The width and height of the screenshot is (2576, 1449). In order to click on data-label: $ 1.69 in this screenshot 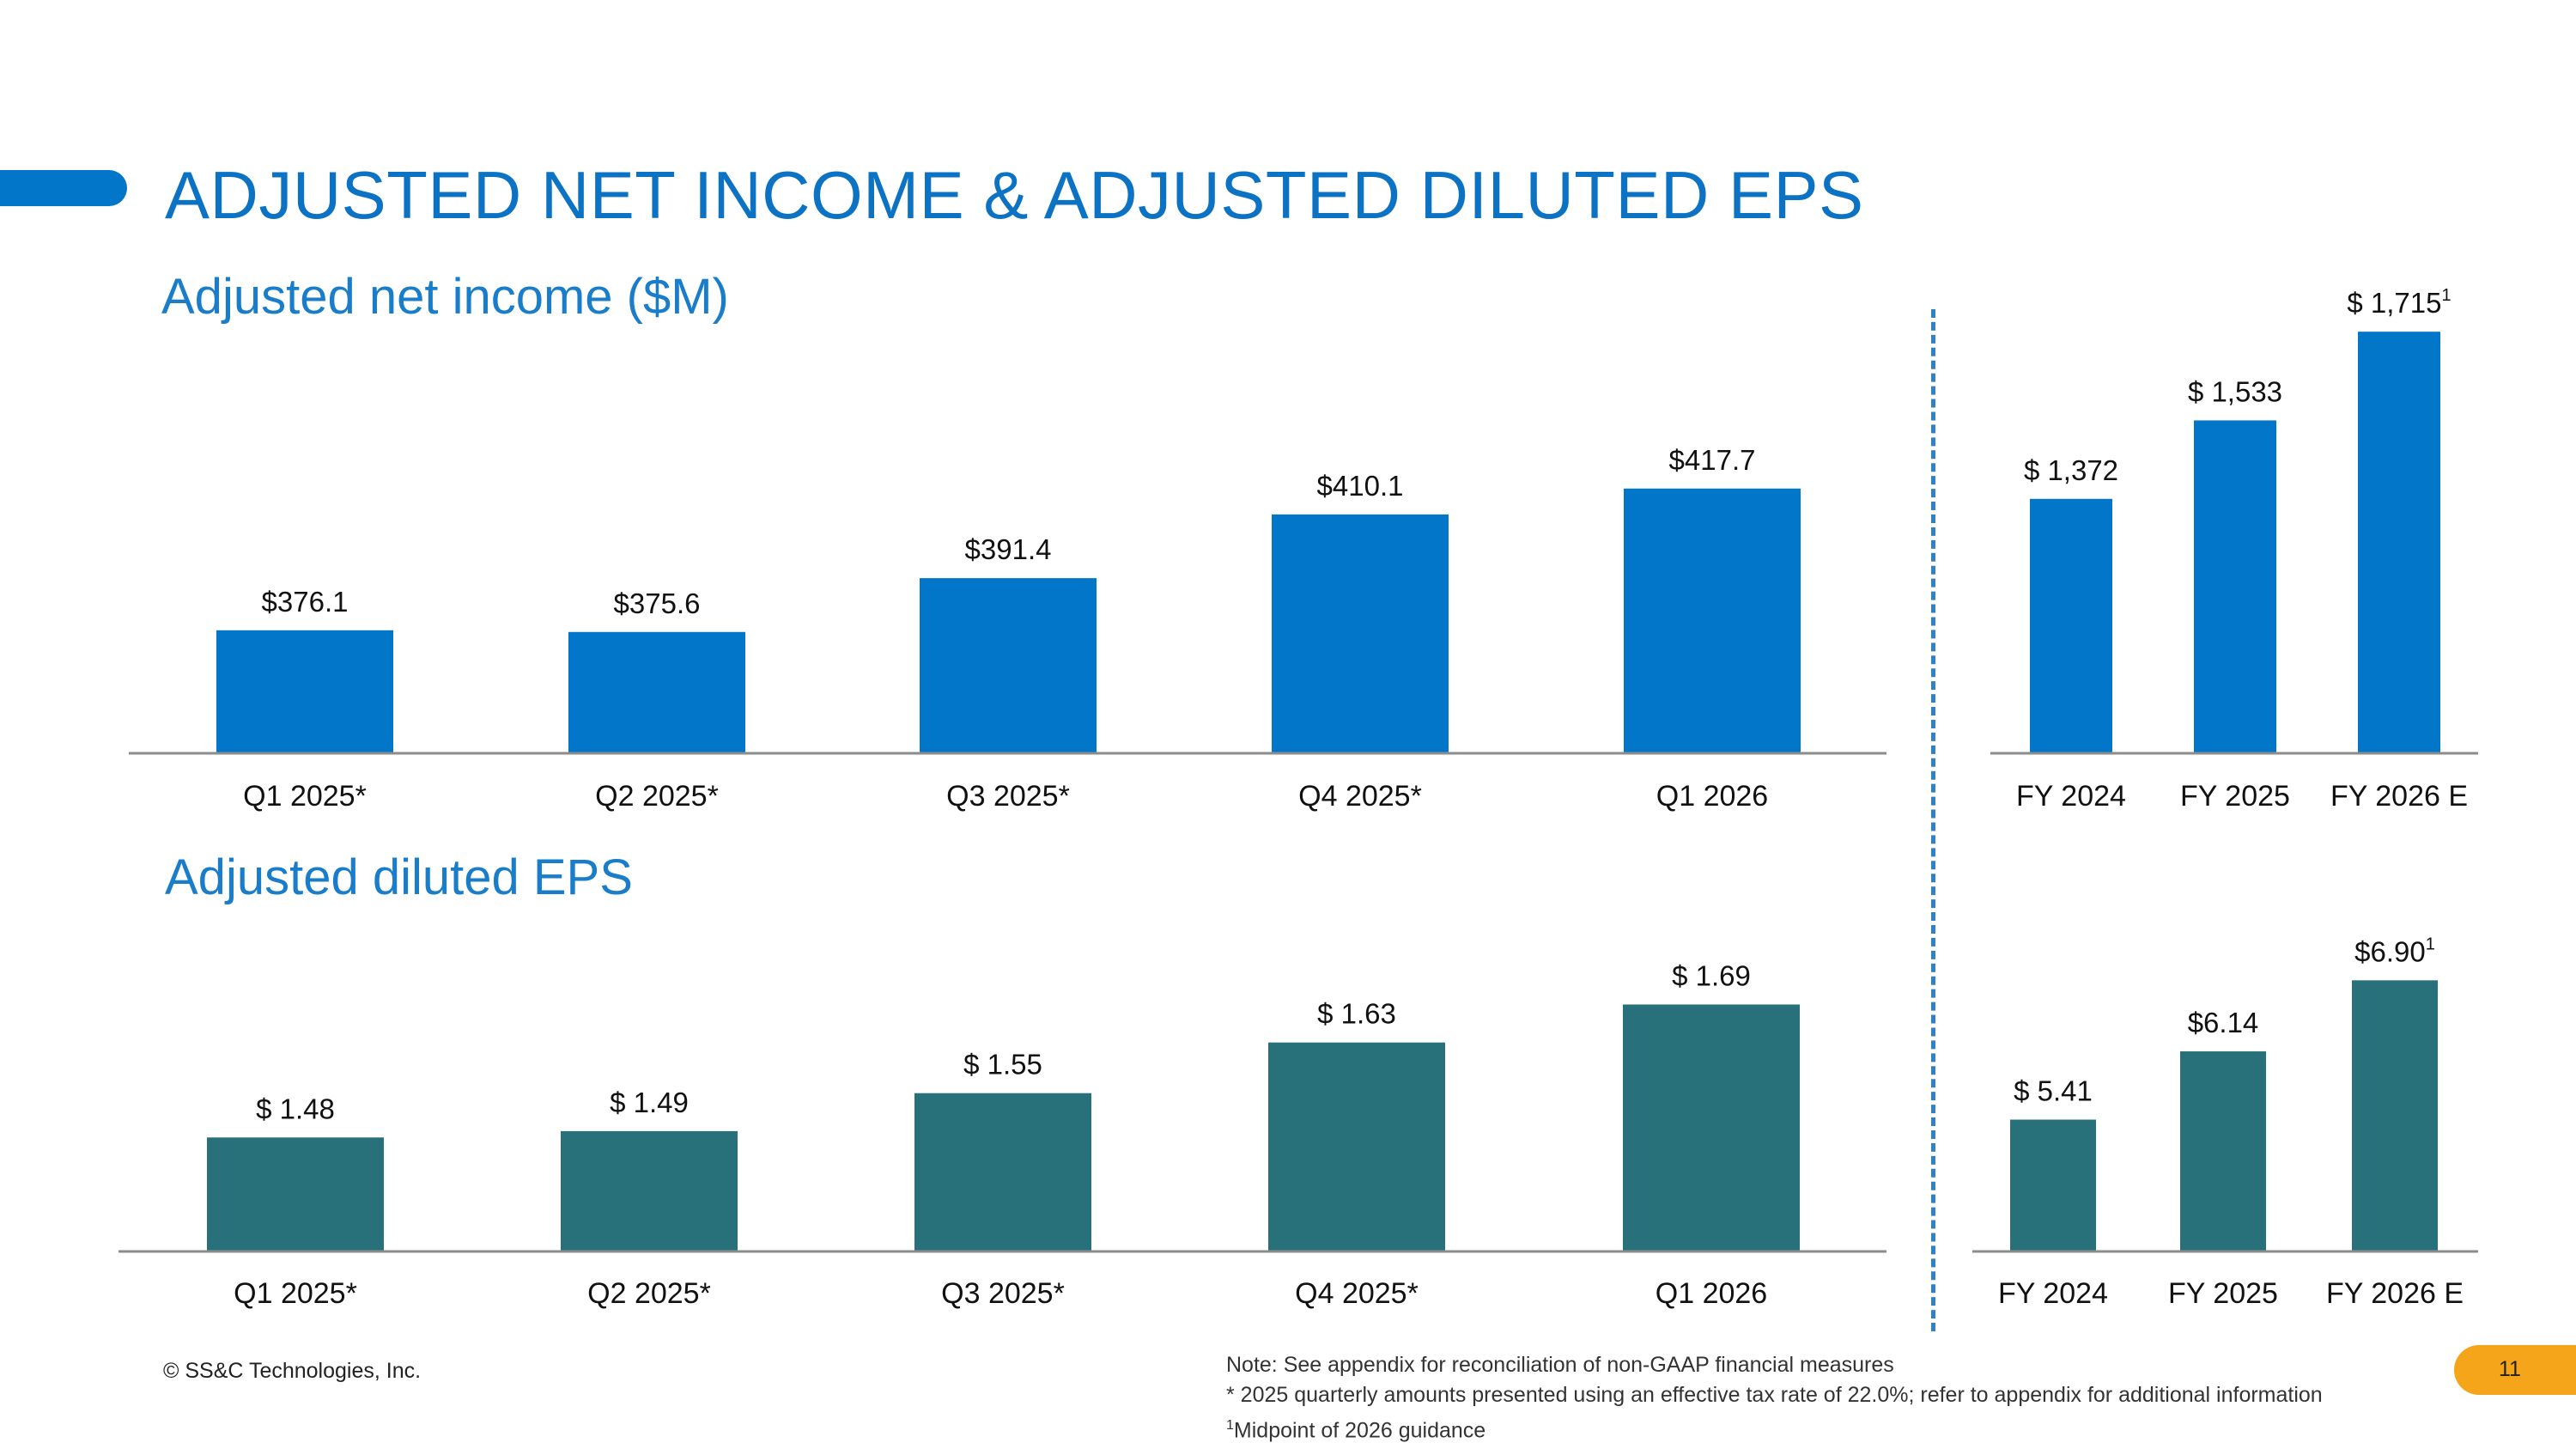, I will do `click(1711, 975)`.